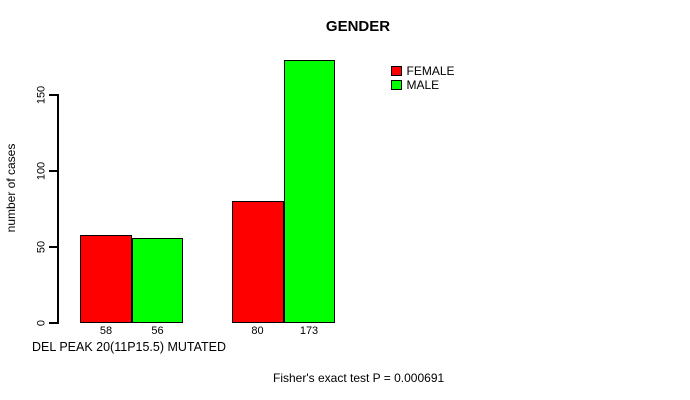 The height and width of the screenshot is (400, 690). Describe the element at coordinates (257, 331) in the screenshot. I see `bar-value-label-female-group2: 80` at that location.